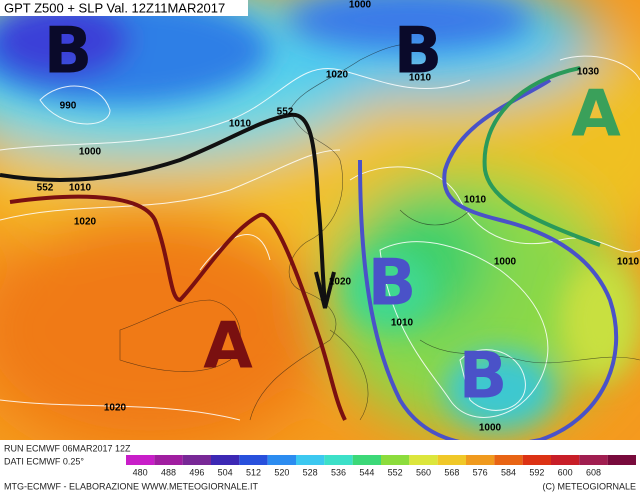  Describe the element at coordinates (480, 472) in the screenshot. I see `scale-label: 576` at that location.